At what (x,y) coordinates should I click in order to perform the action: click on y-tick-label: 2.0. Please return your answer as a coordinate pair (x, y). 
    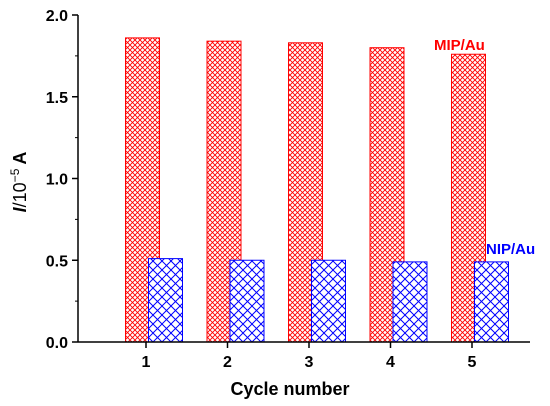
    Looking at the image, I should click on (57, 16).